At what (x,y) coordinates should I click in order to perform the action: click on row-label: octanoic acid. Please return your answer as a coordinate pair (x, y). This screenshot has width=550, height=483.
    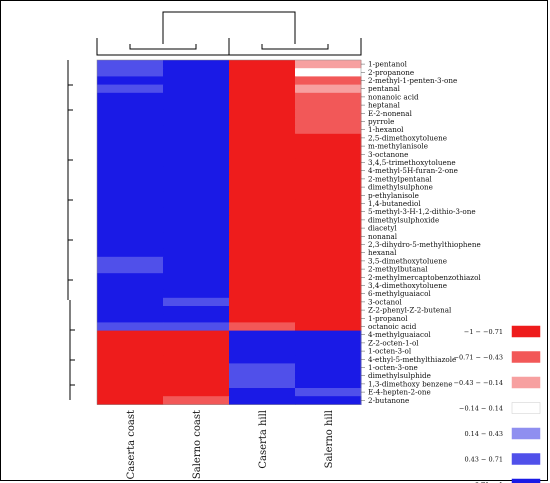
    Looking at the image, I should click on (392, 326).